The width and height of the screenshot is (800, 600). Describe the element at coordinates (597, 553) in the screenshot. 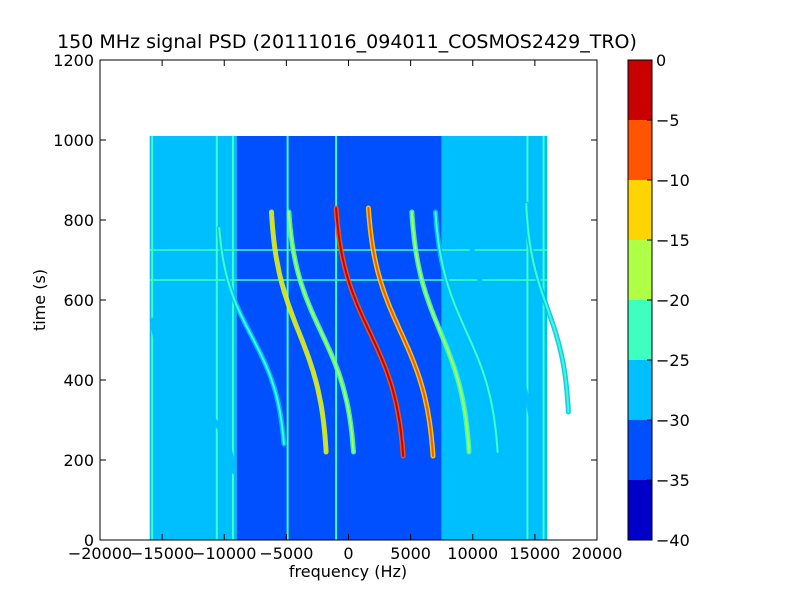

I see `x-tick-label: 20000` at that location.